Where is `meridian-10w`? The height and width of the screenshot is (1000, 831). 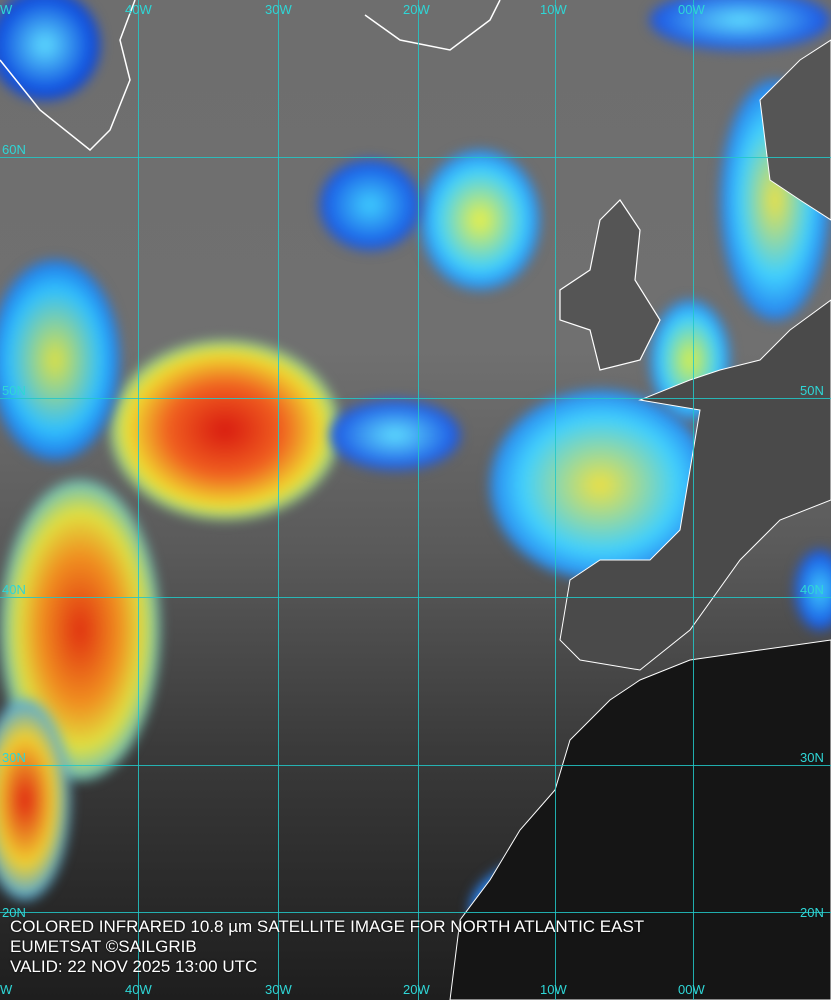
meridian-10w is located at coordinates (555, 500).